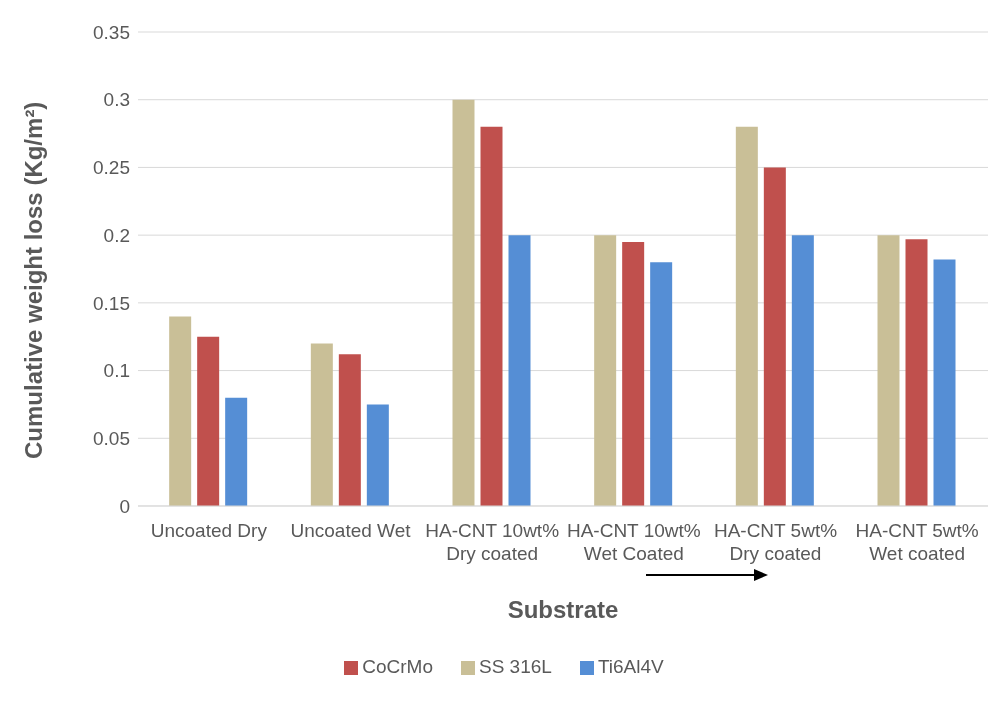 The height and width of the screenshot is (702, 1005). What do you see at coordinates (397, 666) in the screenshot?
I see `legend-label: CoCrMo` at bounding box center [397, 666].